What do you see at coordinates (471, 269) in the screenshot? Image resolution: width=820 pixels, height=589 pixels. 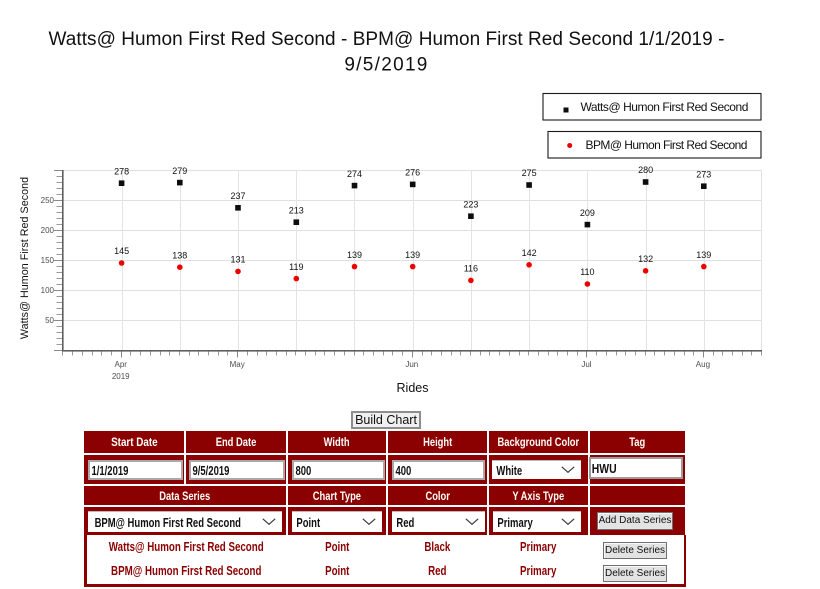 I see `svg-text: 116` at bounding box center [471, 269].